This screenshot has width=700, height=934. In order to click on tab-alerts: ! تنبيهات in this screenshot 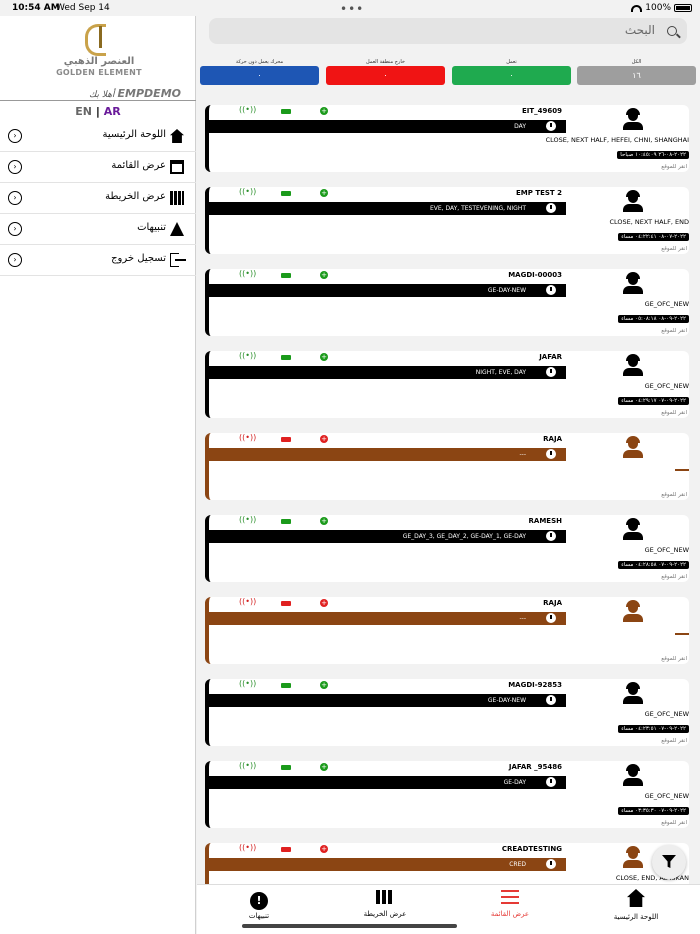, I will do `click(259, 904)`.